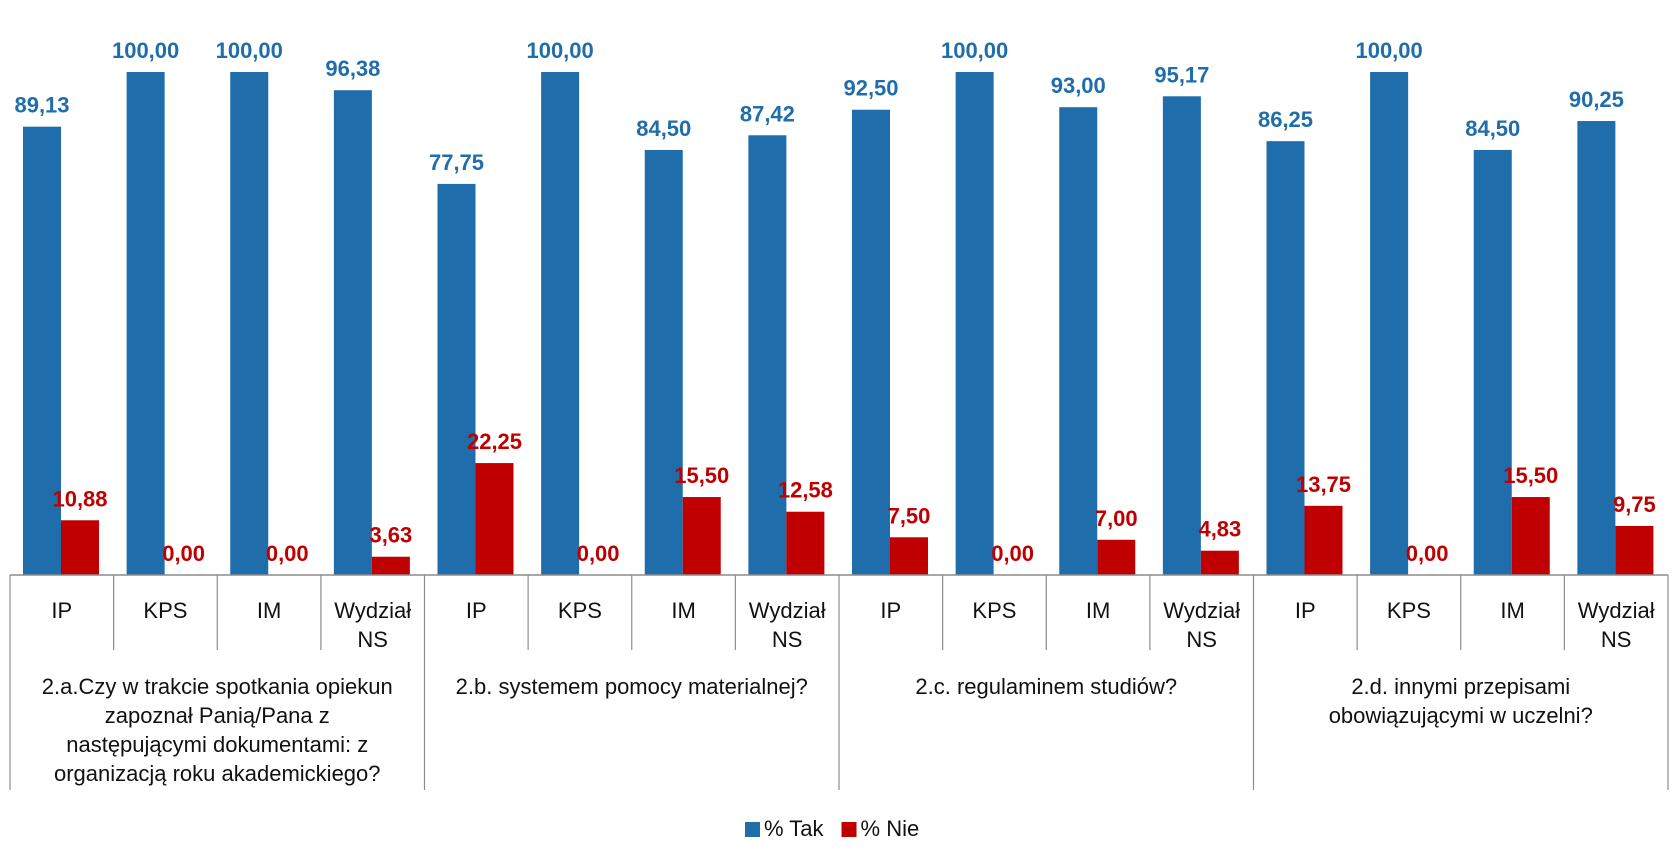 The height and width of the screenshot is (860, 1678). Describe the element at coordinates (41, 105) in the screenshot. I see `value-label: 89,13` at that location.